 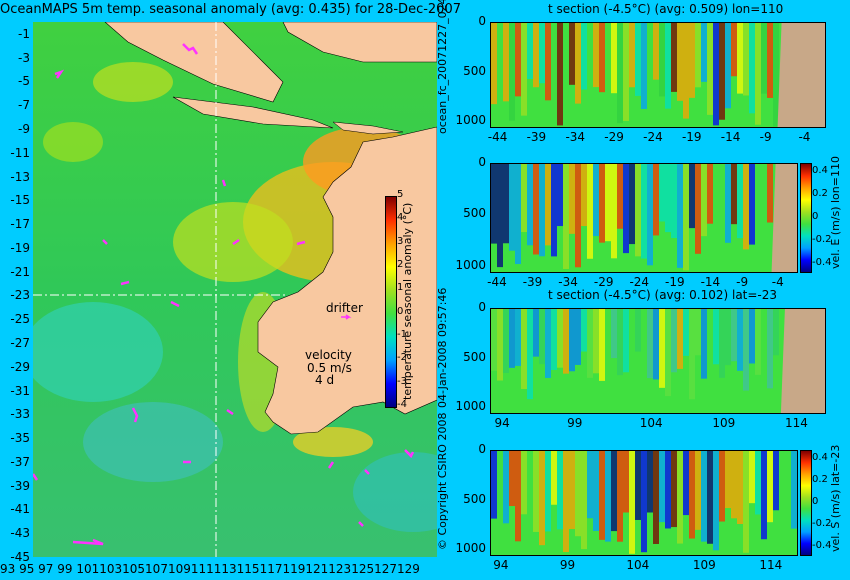 I want to click on section-x-tick: -24, so click(x=639, y=282).